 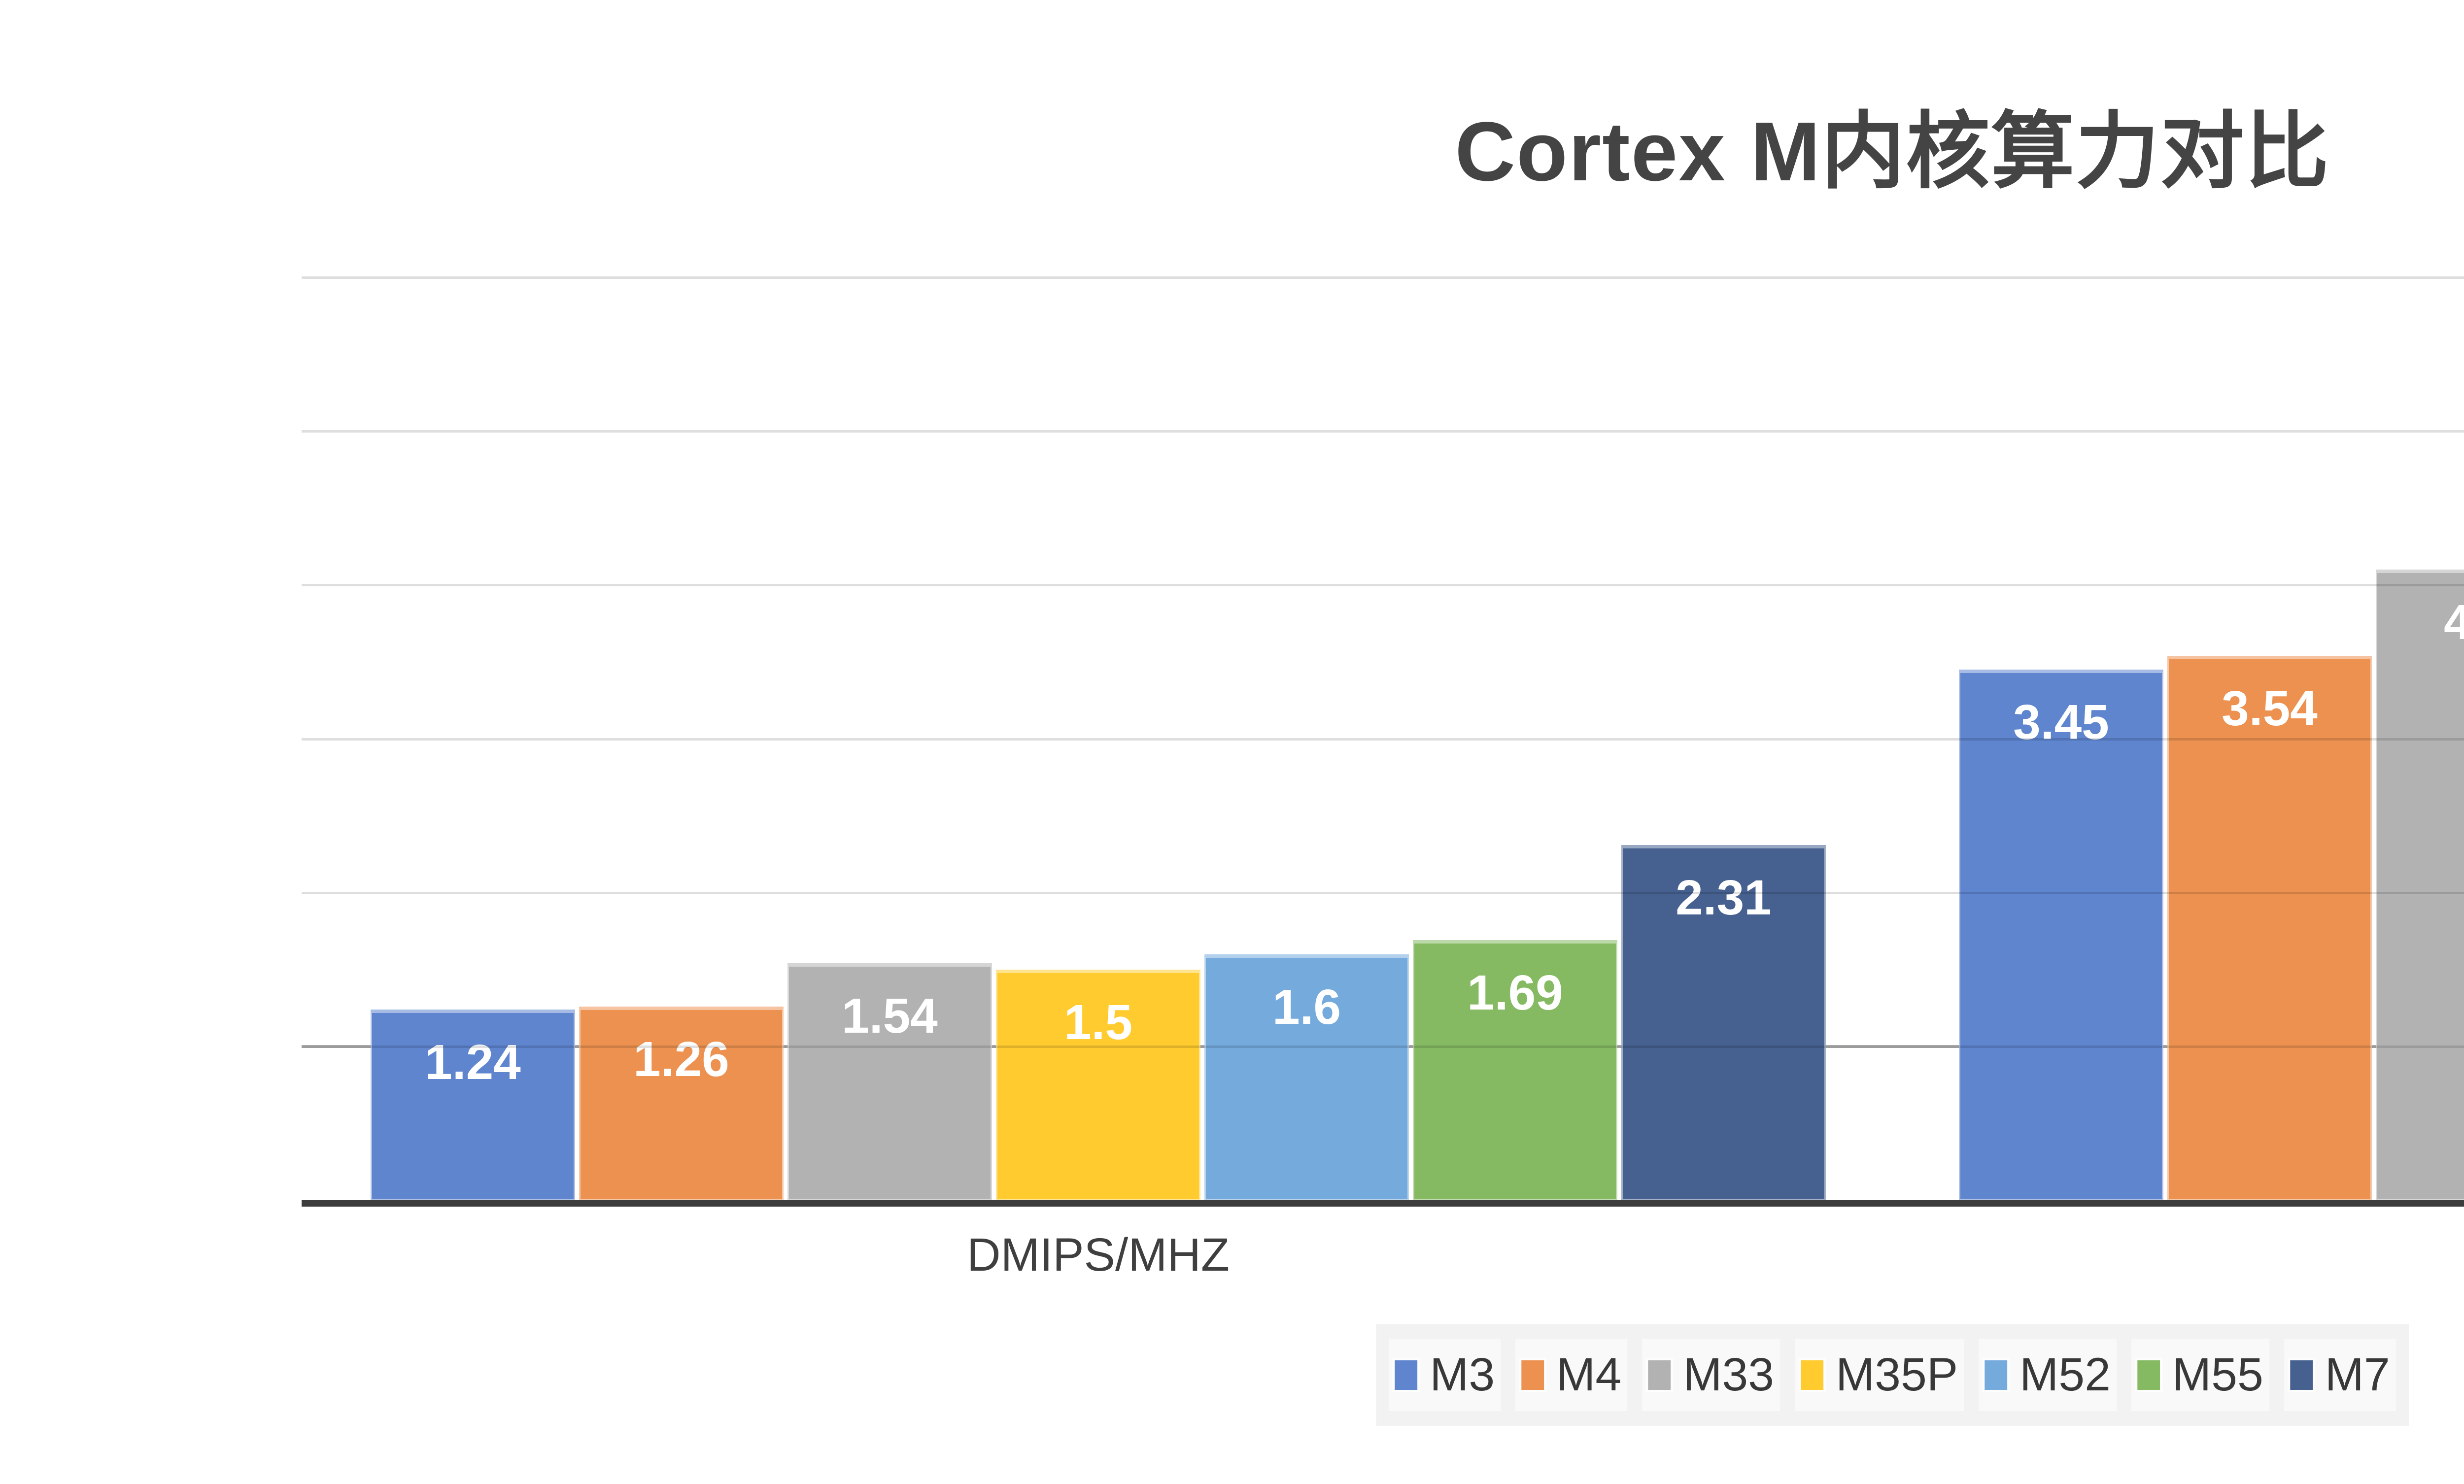 I want to click on legend-item-label: M35P, so click(x=1897, y=1375).